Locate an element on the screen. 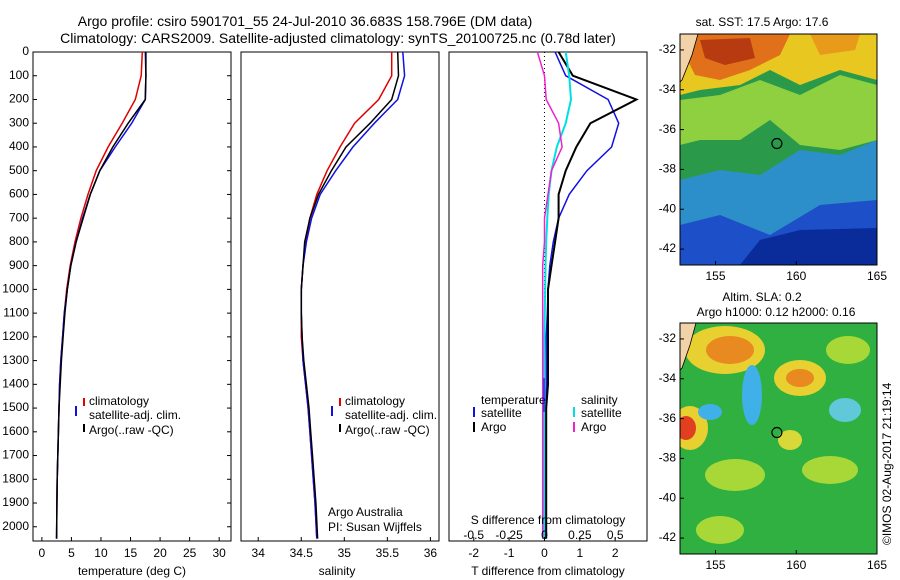  depth-tick-label: 100 is located at coordinates (19, 75).